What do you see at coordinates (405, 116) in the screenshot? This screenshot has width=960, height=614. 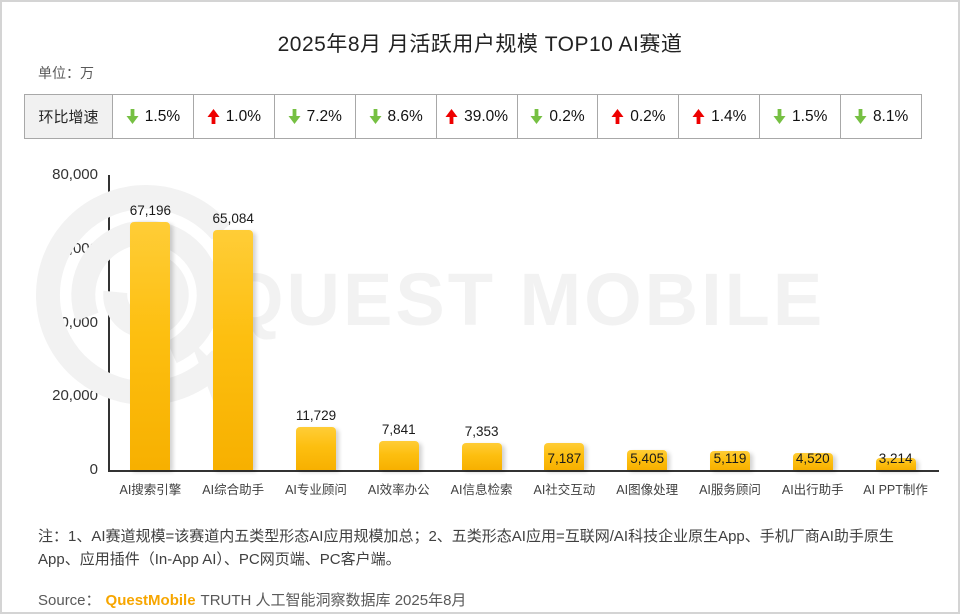 I see `growth-value: 8.6%` at bounding box center [405, 116].